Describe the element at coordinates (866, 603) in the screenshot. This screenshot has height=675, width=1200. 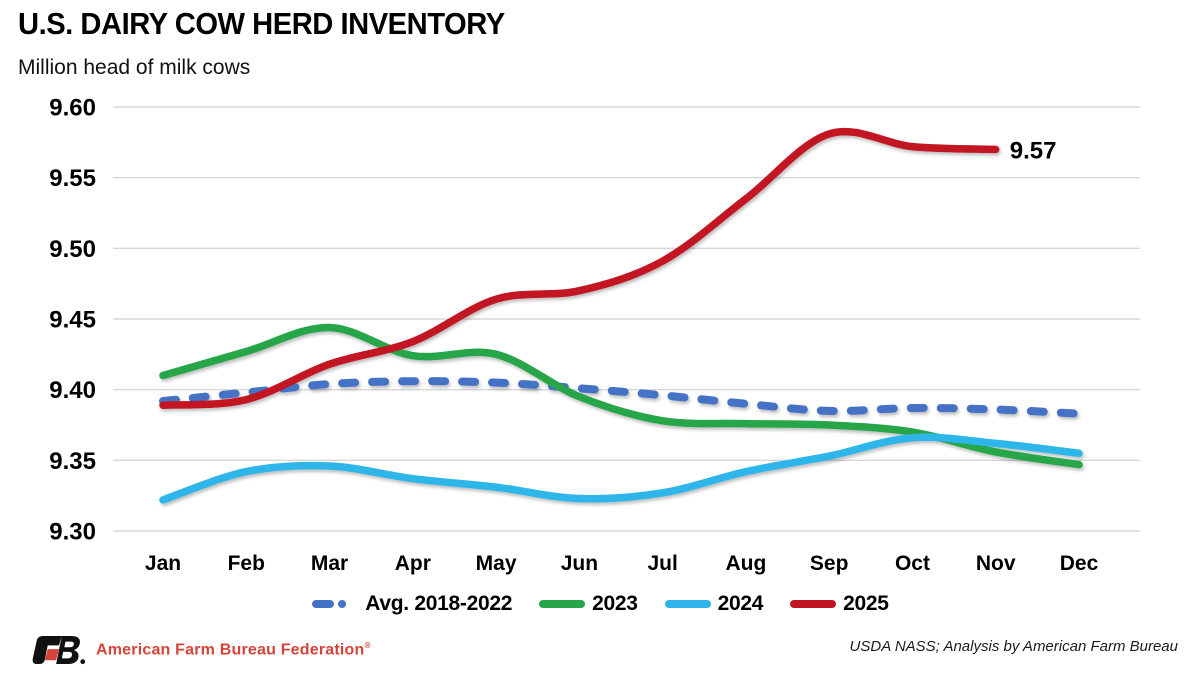
I see `legend-label: 2025` at that location.